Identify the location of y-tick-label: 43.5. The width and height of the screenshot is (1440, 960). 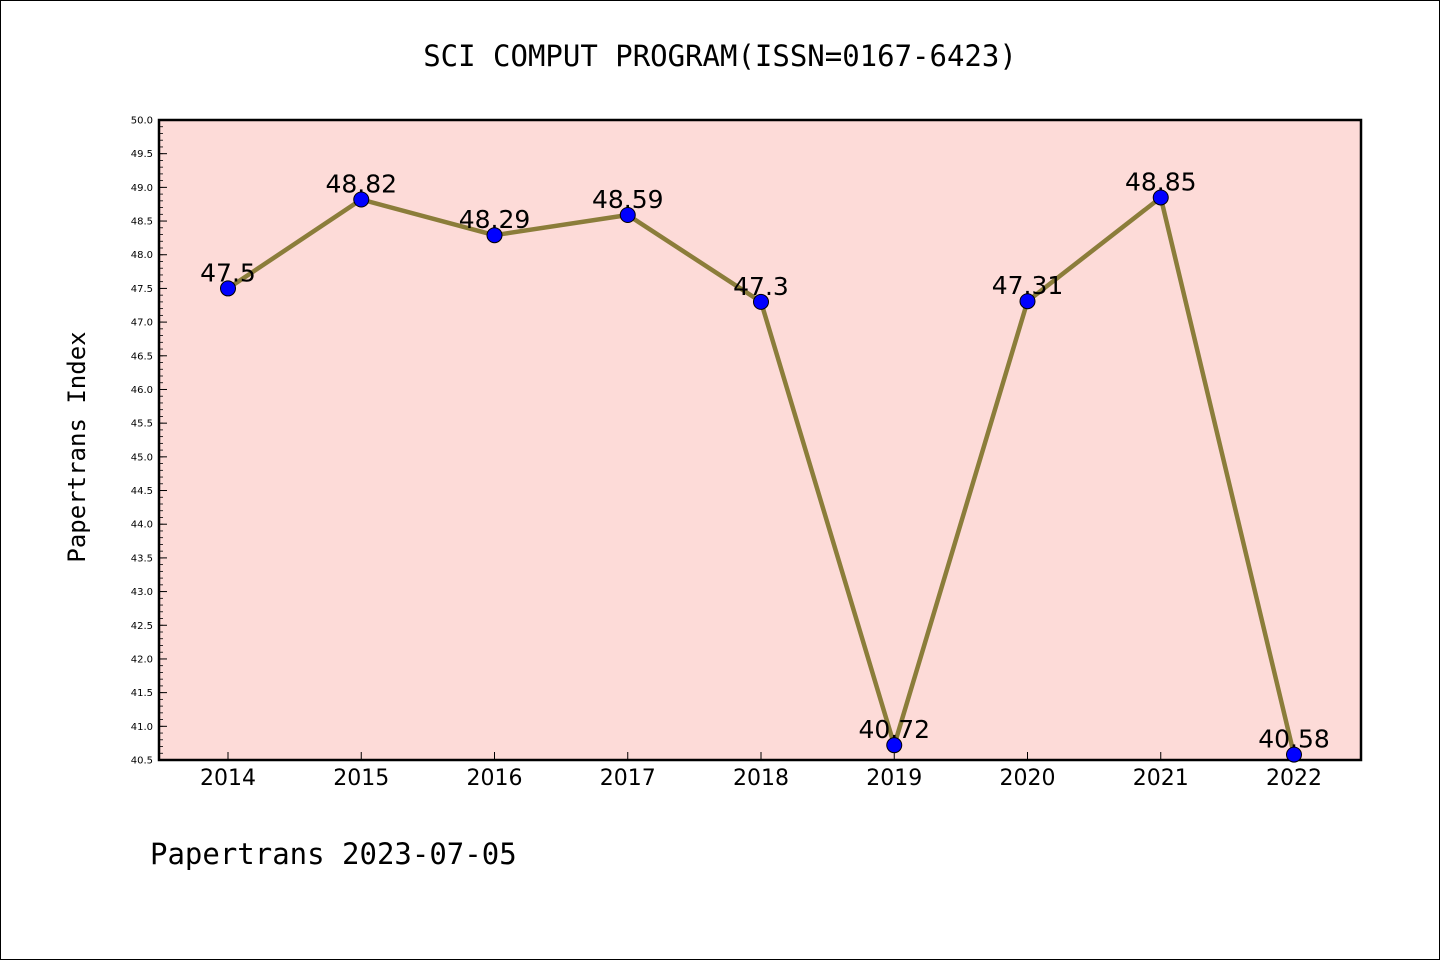
(142, 558).